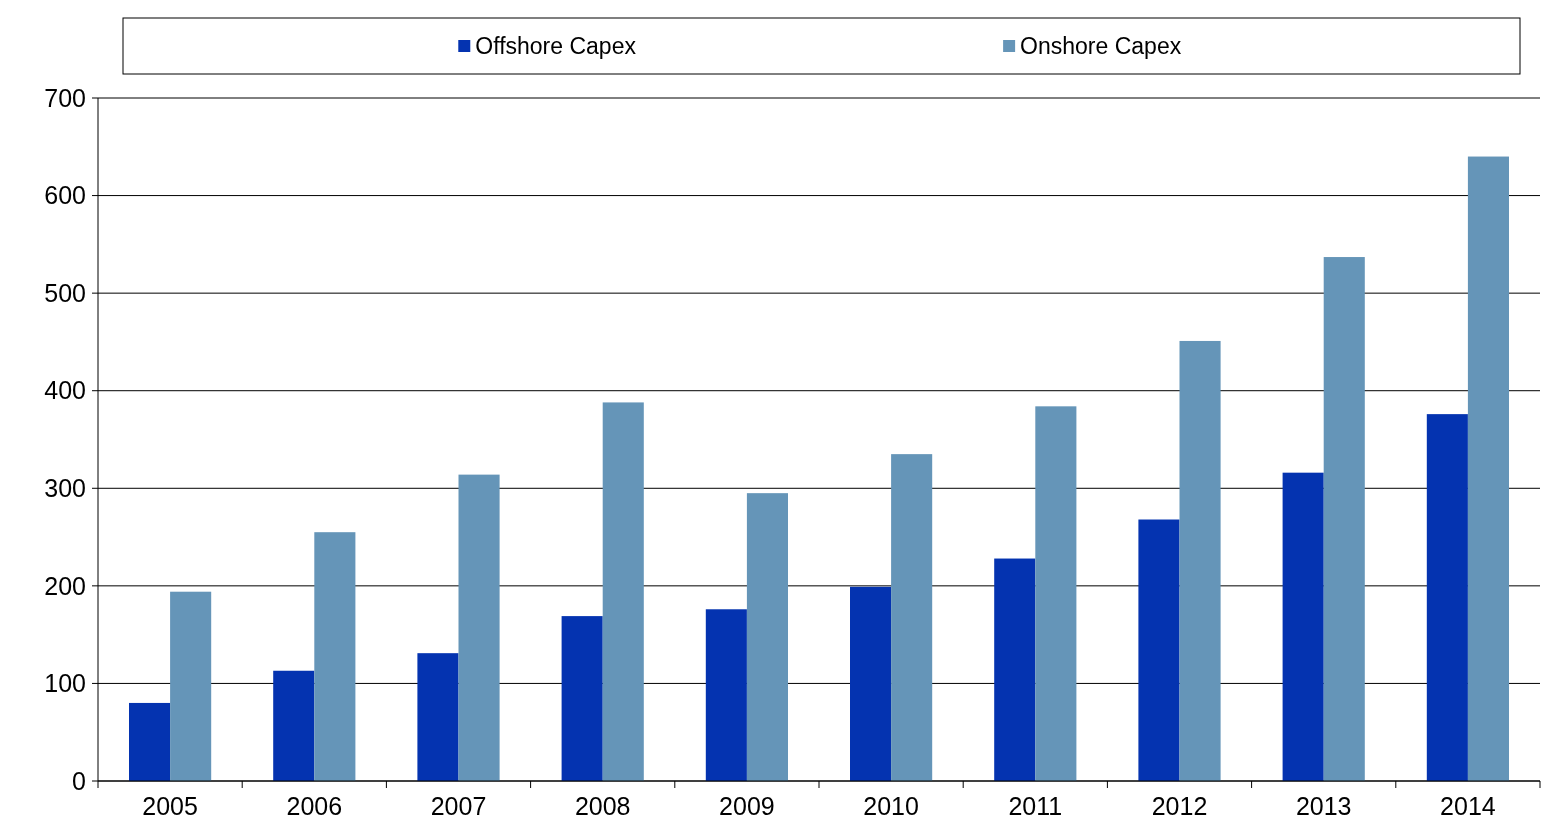 Image resolution: width=1552 pixels, height=839 pixels. What do you see at coordinates (891, 806) in the screenshot?
I see `x-tick-label: 2010` at bounding box center [891, 806].